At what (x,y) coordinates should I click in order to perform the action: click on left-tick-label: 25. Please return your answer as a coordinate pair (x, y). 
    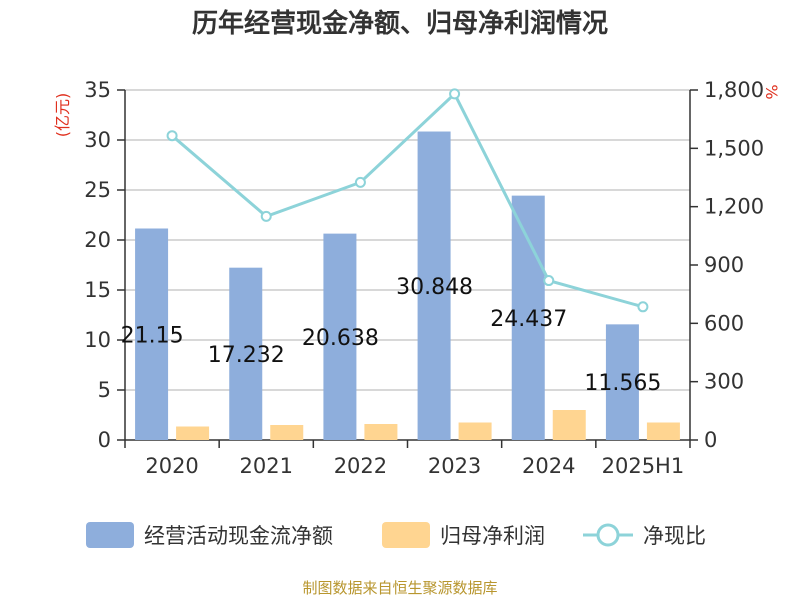
    Looking at the image, I should click on (97, 190).